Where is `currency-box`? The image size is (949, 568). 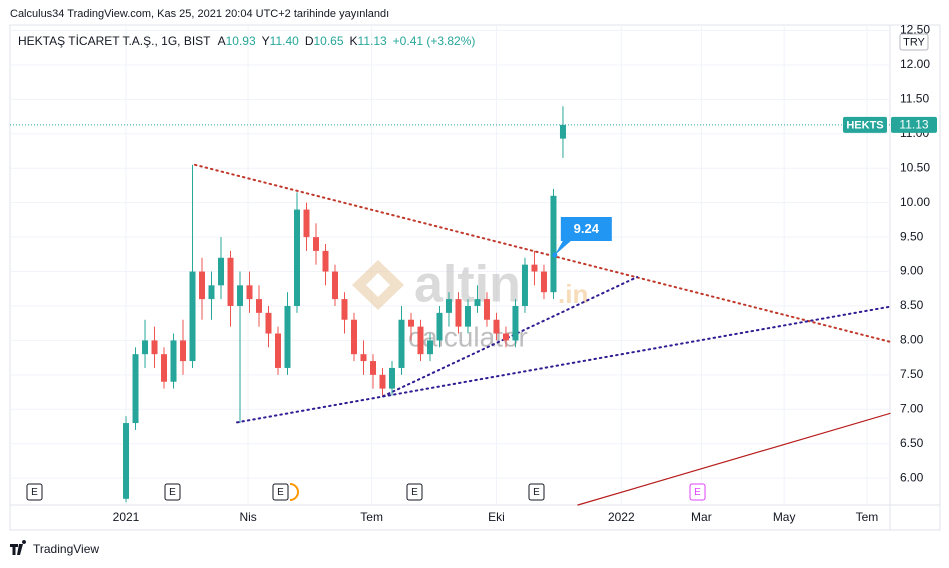
currency-box is located at coordinates (914, 42).